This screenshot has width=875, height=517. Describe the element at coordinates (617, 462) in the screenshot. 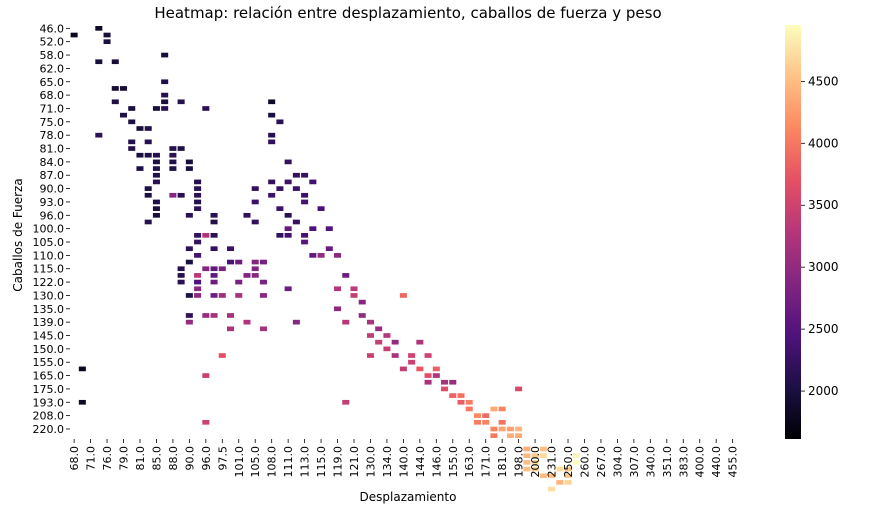

I see `x-tick-label: 304.0` at that location.